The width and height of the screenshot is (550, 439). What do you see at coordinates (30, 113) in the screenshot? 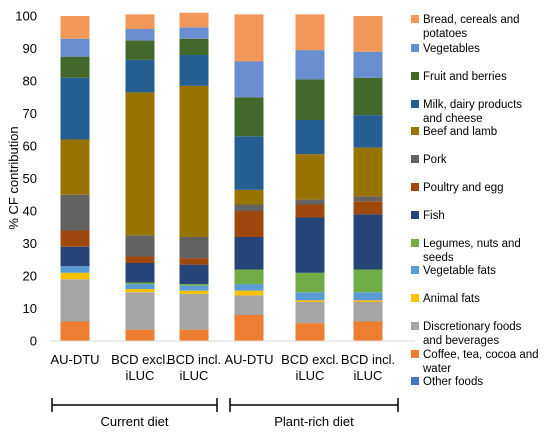
I see `y-tick-label: 70` at bounding box center [30, 113].